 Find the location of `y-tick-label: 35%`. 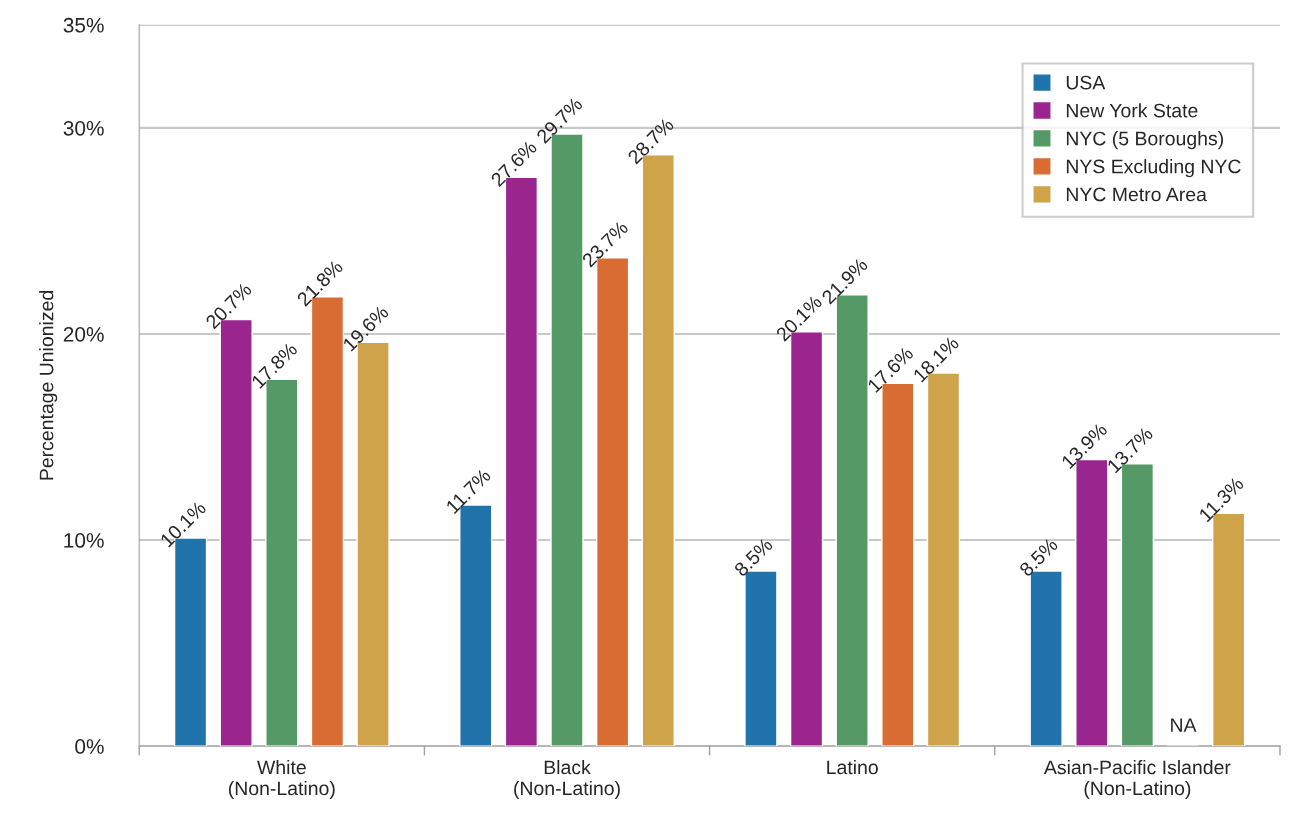

y-tick-label: 35% is located at coordinates (83, 25).